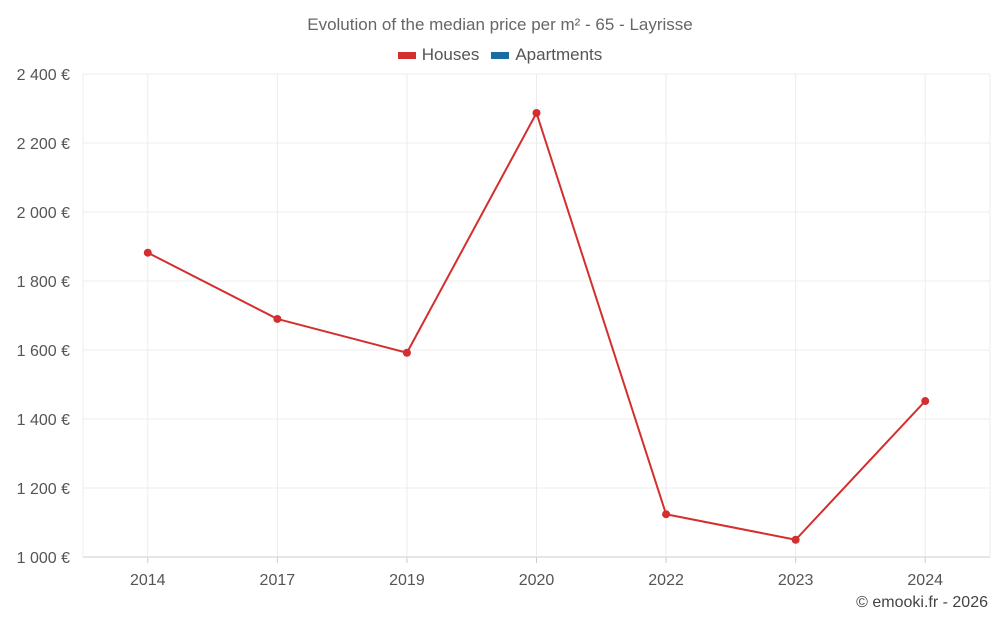 This screenshot has width=1000, height=625. I want to click on y-tick-label: 2 200 €, so click(43, 144).